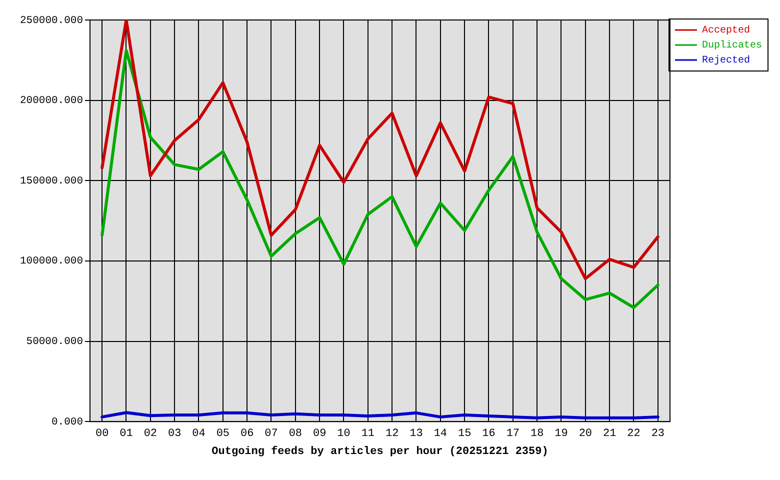 The width and height of the screenshot is (780, 480). Describe the element at coordinates (51, 20) in the screenshot. I see `y-tick-label: 250000.000` at that location.